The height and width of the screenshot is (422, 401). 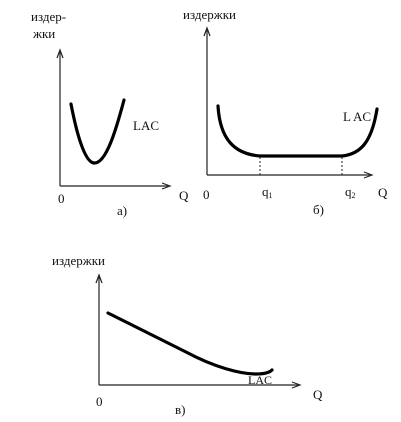 I want to click on diagram-a-y-arrow, so click(x=60, y=53).